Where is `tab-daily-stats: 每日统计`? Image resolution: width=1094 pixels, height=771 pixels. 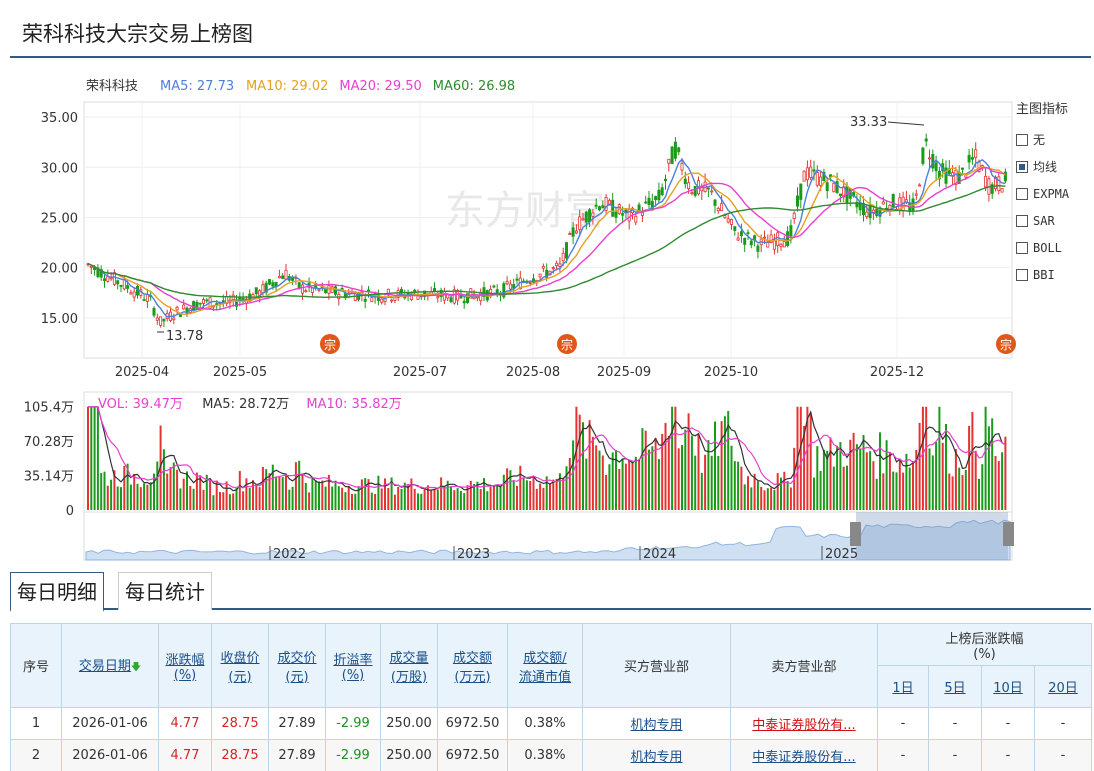 tab-daily-stats: 每日统计 is located at coordinates (165, 591).